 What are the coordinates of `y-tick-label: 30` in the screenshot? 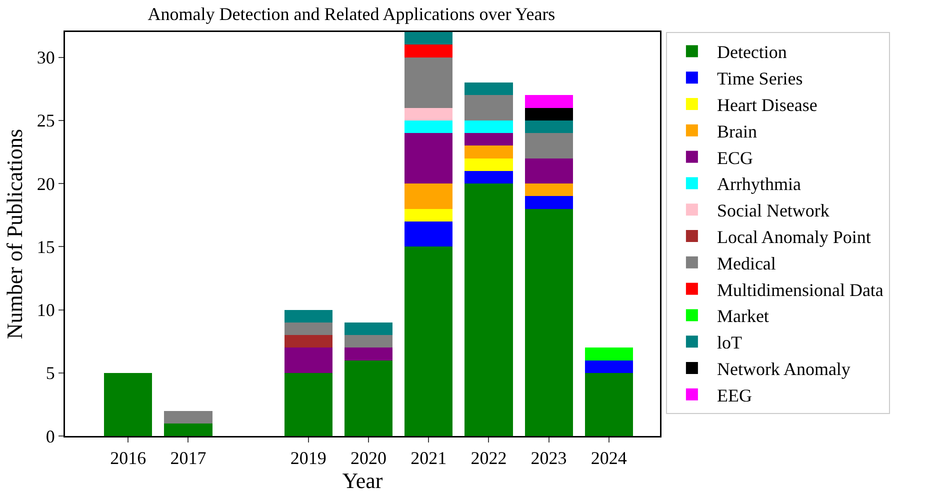 It's located at (45, 58).